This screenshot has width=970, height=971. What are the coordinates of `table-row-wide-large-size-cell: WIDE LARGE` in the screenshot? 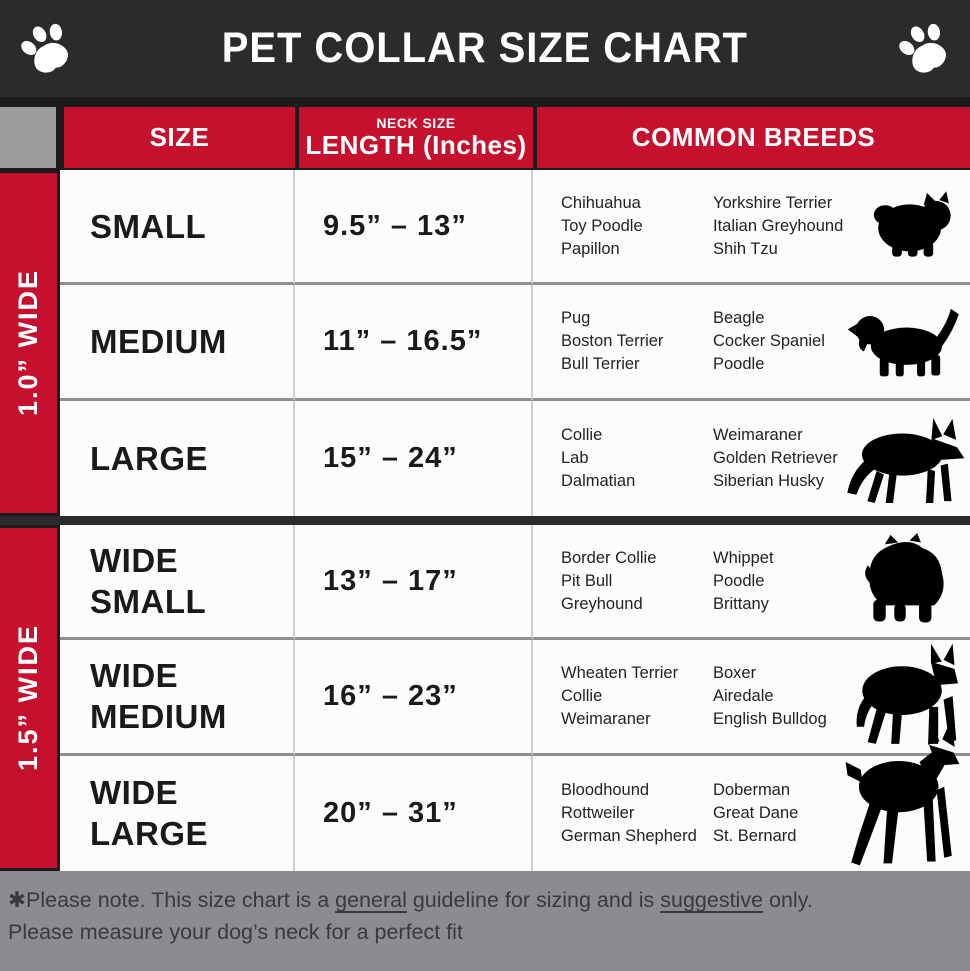 It's located at (177, 813).